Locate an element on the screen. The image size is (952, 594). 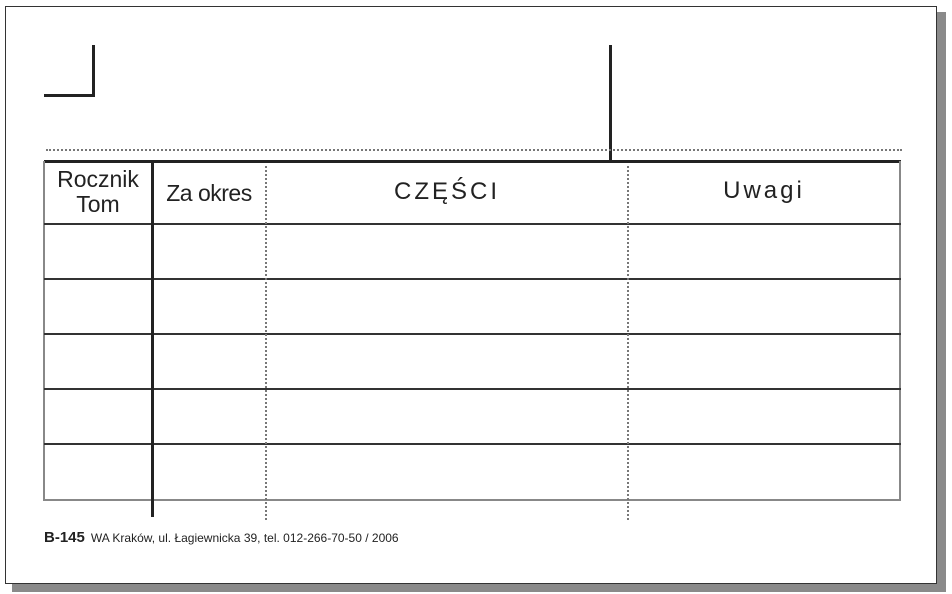
header-tom: Tom is located at coordinates (98, 204).